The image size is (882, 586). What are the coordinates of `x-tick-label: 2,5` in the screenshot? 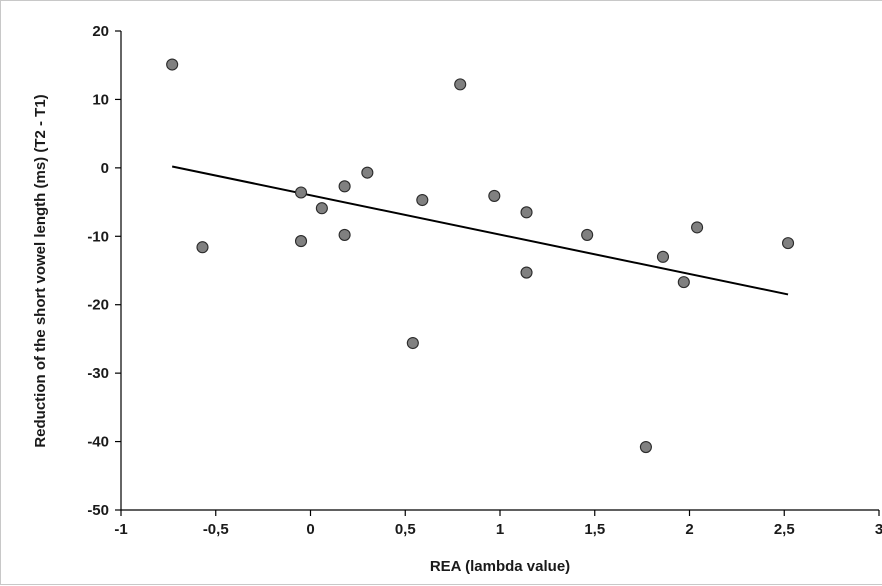 It's located at (784, 529).